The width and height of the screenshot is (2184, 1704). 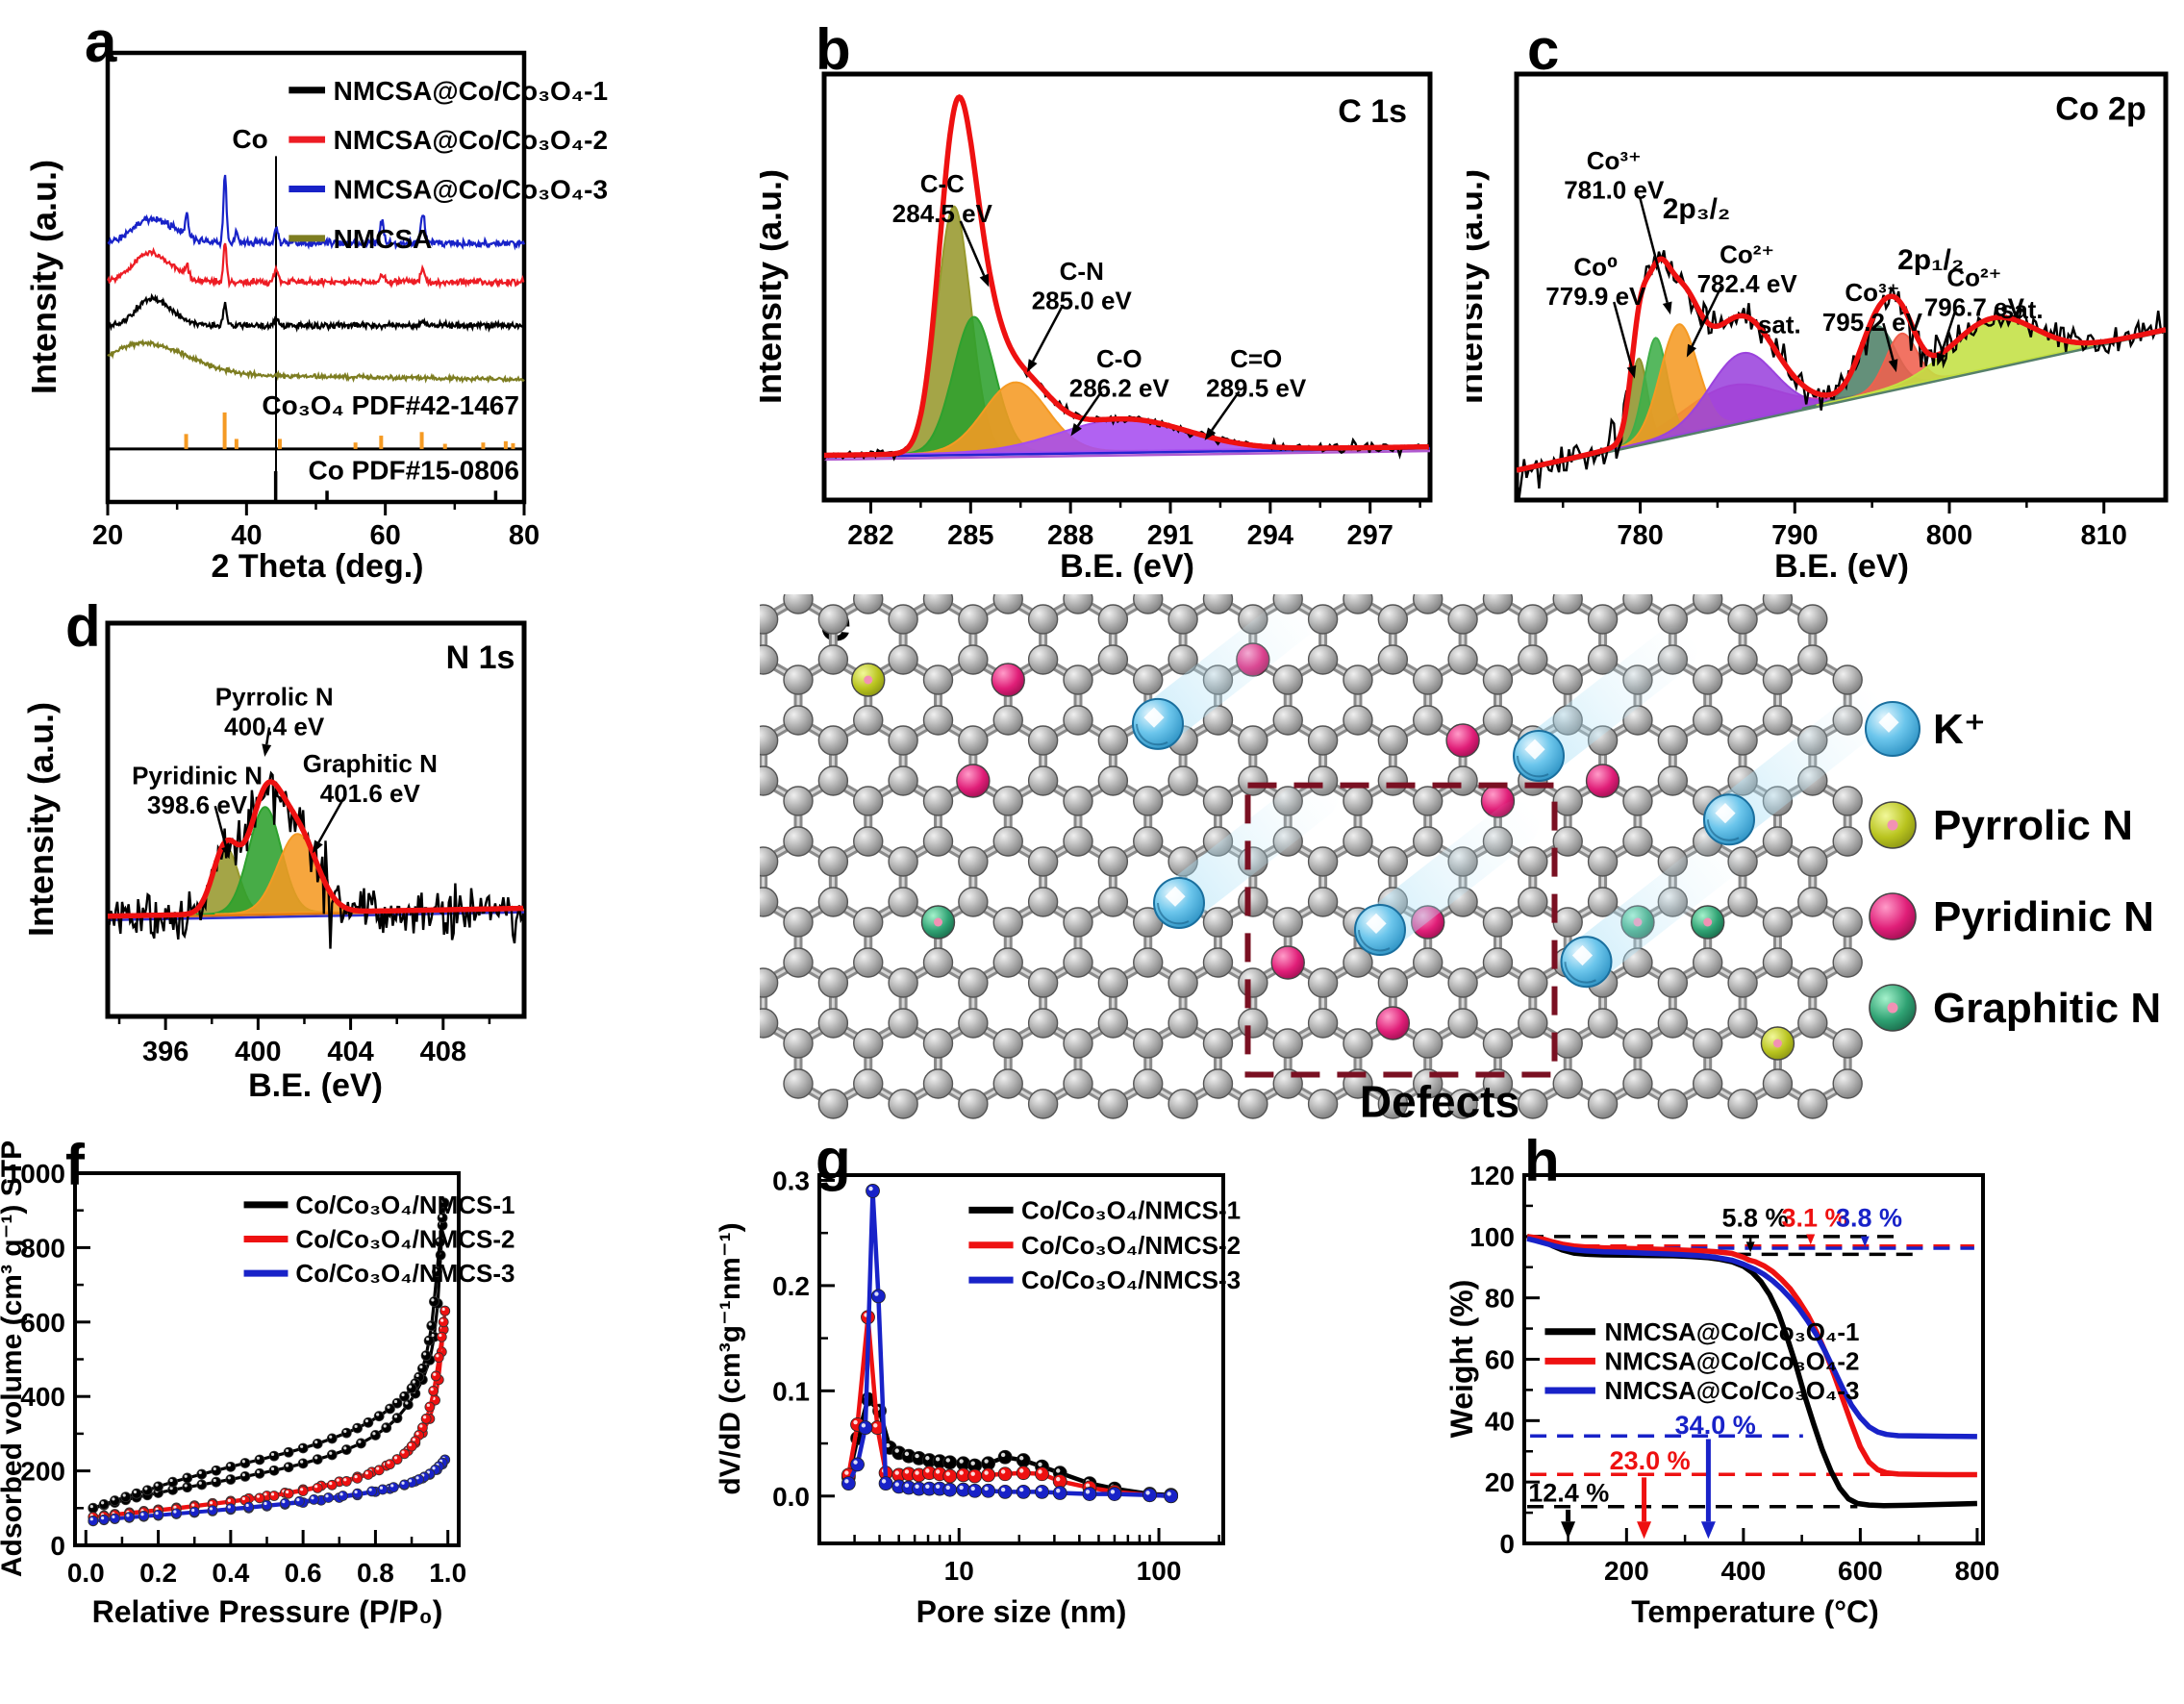 What do you see at coordinates (158, 1573) in the screenshot?
I see `svg-text: 0.2` at bounding box center [158, 1573].